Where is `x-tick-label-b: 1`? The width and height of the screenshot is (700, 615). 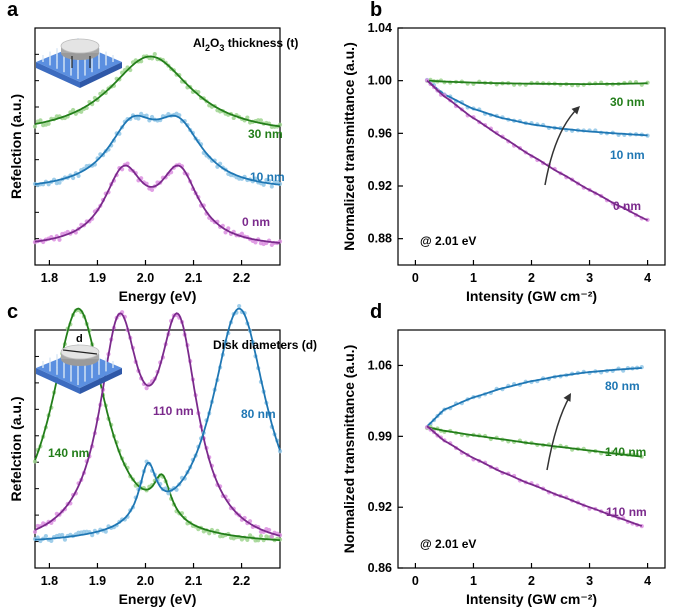
x-tick-label-b: 1 is located at coordinates (473, 278).